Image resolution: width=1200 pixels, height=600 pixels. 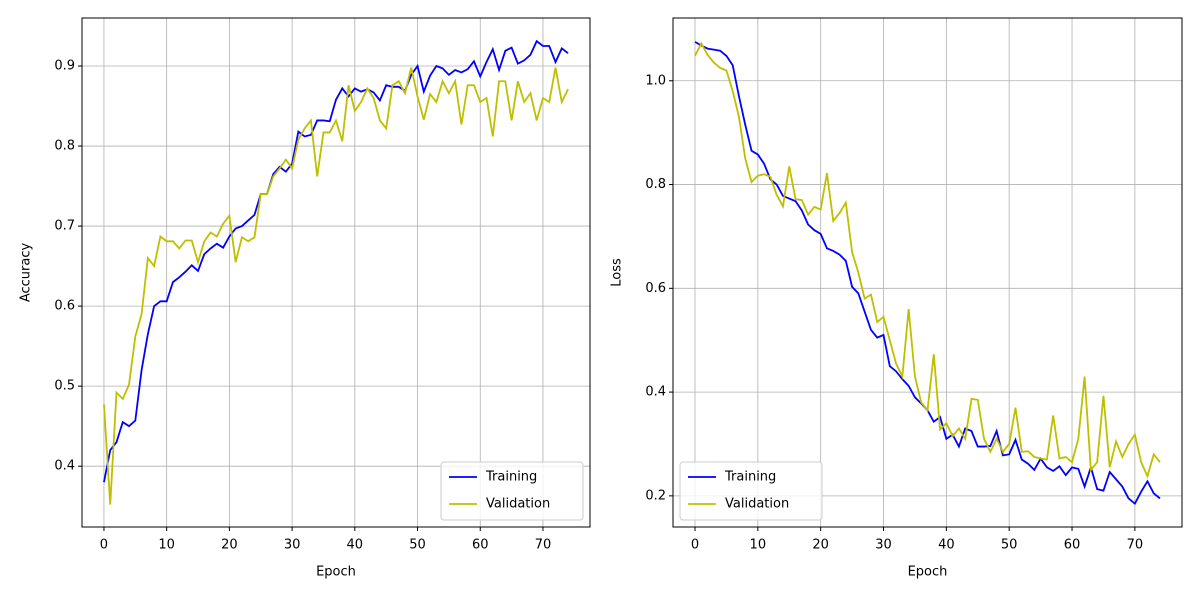 What do you see at coordinates (64, 226) in the screenshot?
I see `y-tick-label: 0.7` at bounding box center [64, 226].